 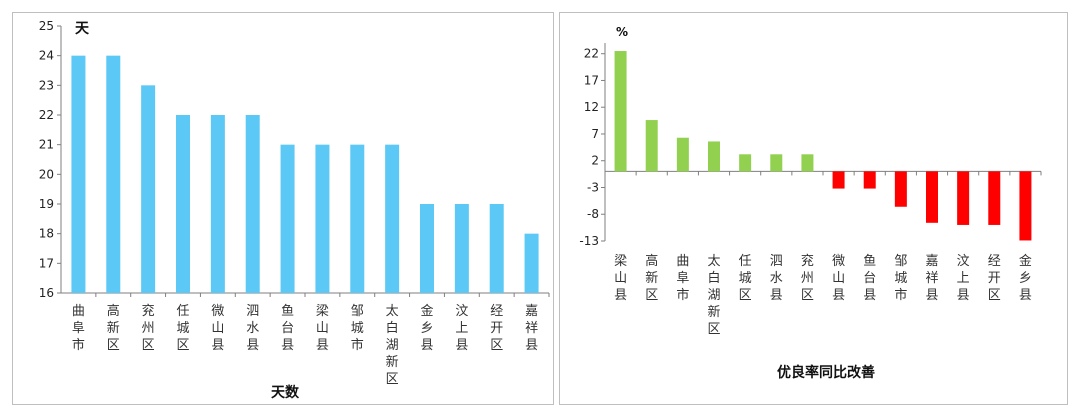 I want to click on category-label: 高新区, so click(x=651, y=278).